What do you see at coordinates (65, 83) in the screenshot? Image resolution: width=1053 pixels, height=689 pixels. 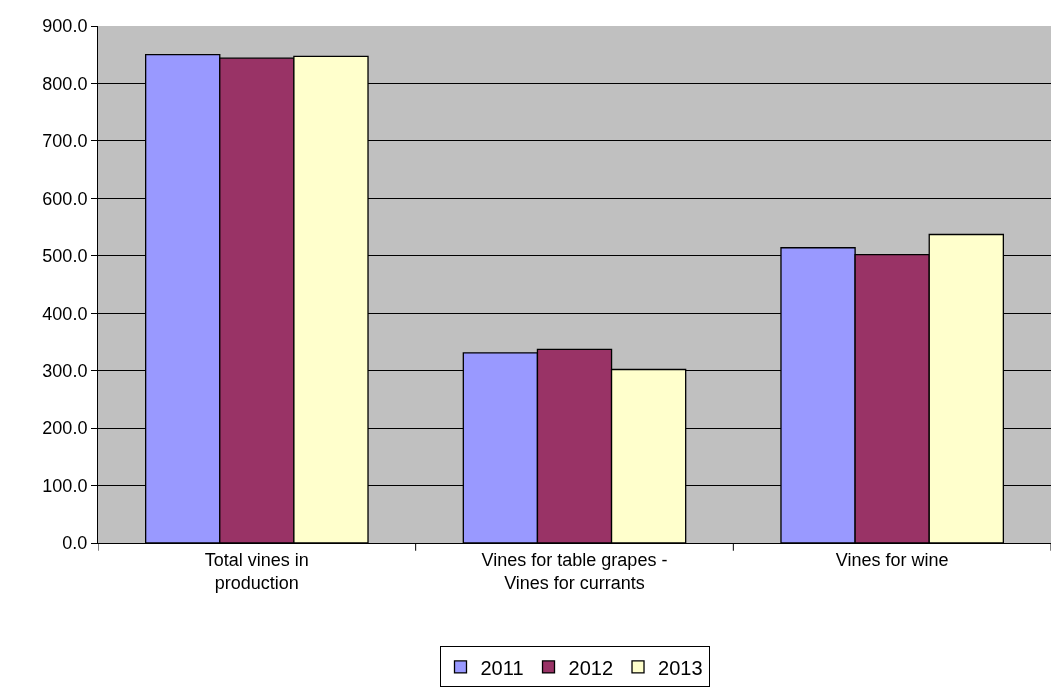 I see `y-tick-label: 800.0` at bounding box center [65, 83].